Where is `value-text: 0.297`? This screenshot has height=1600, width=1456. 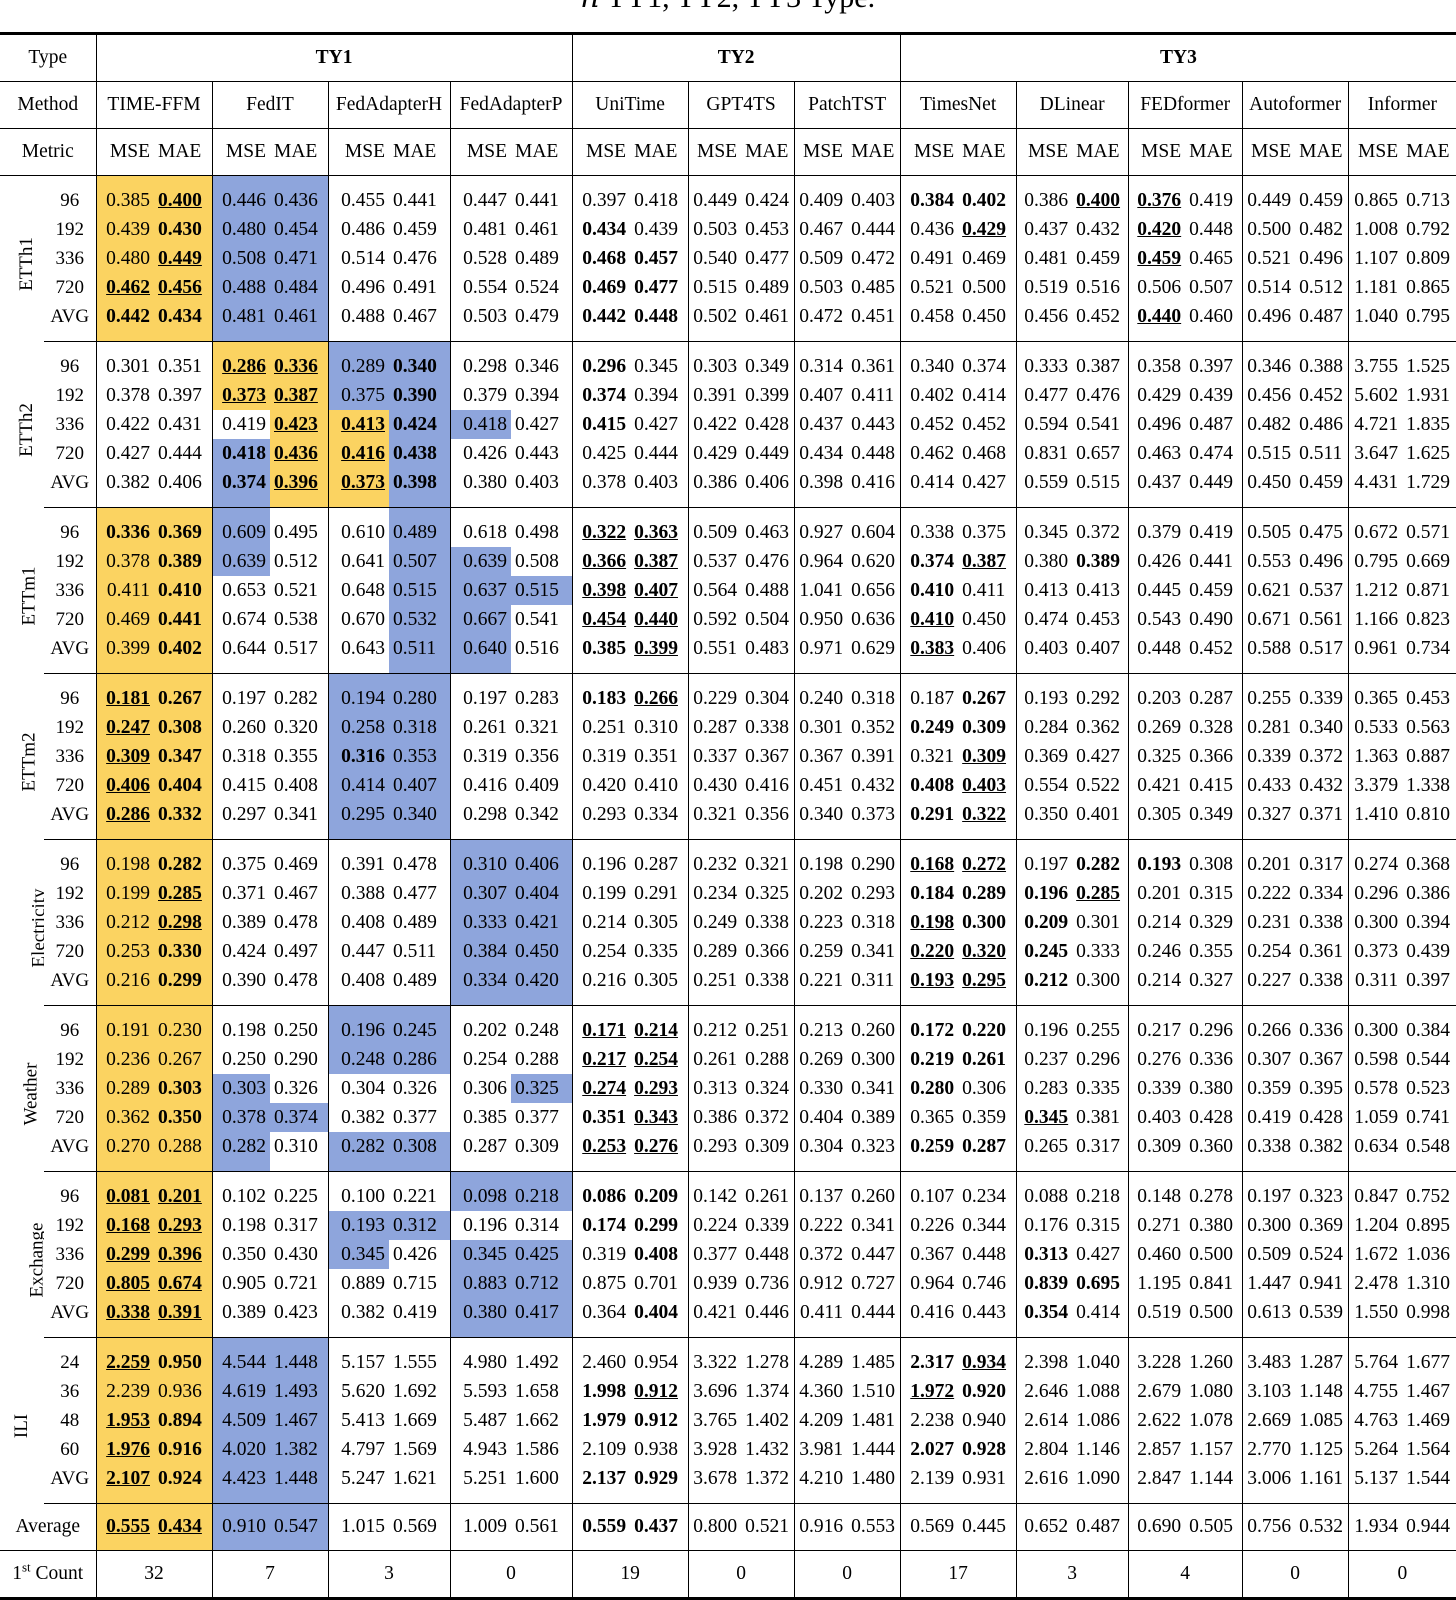 value-text: 0.297 is located at coordinates (244, 814).